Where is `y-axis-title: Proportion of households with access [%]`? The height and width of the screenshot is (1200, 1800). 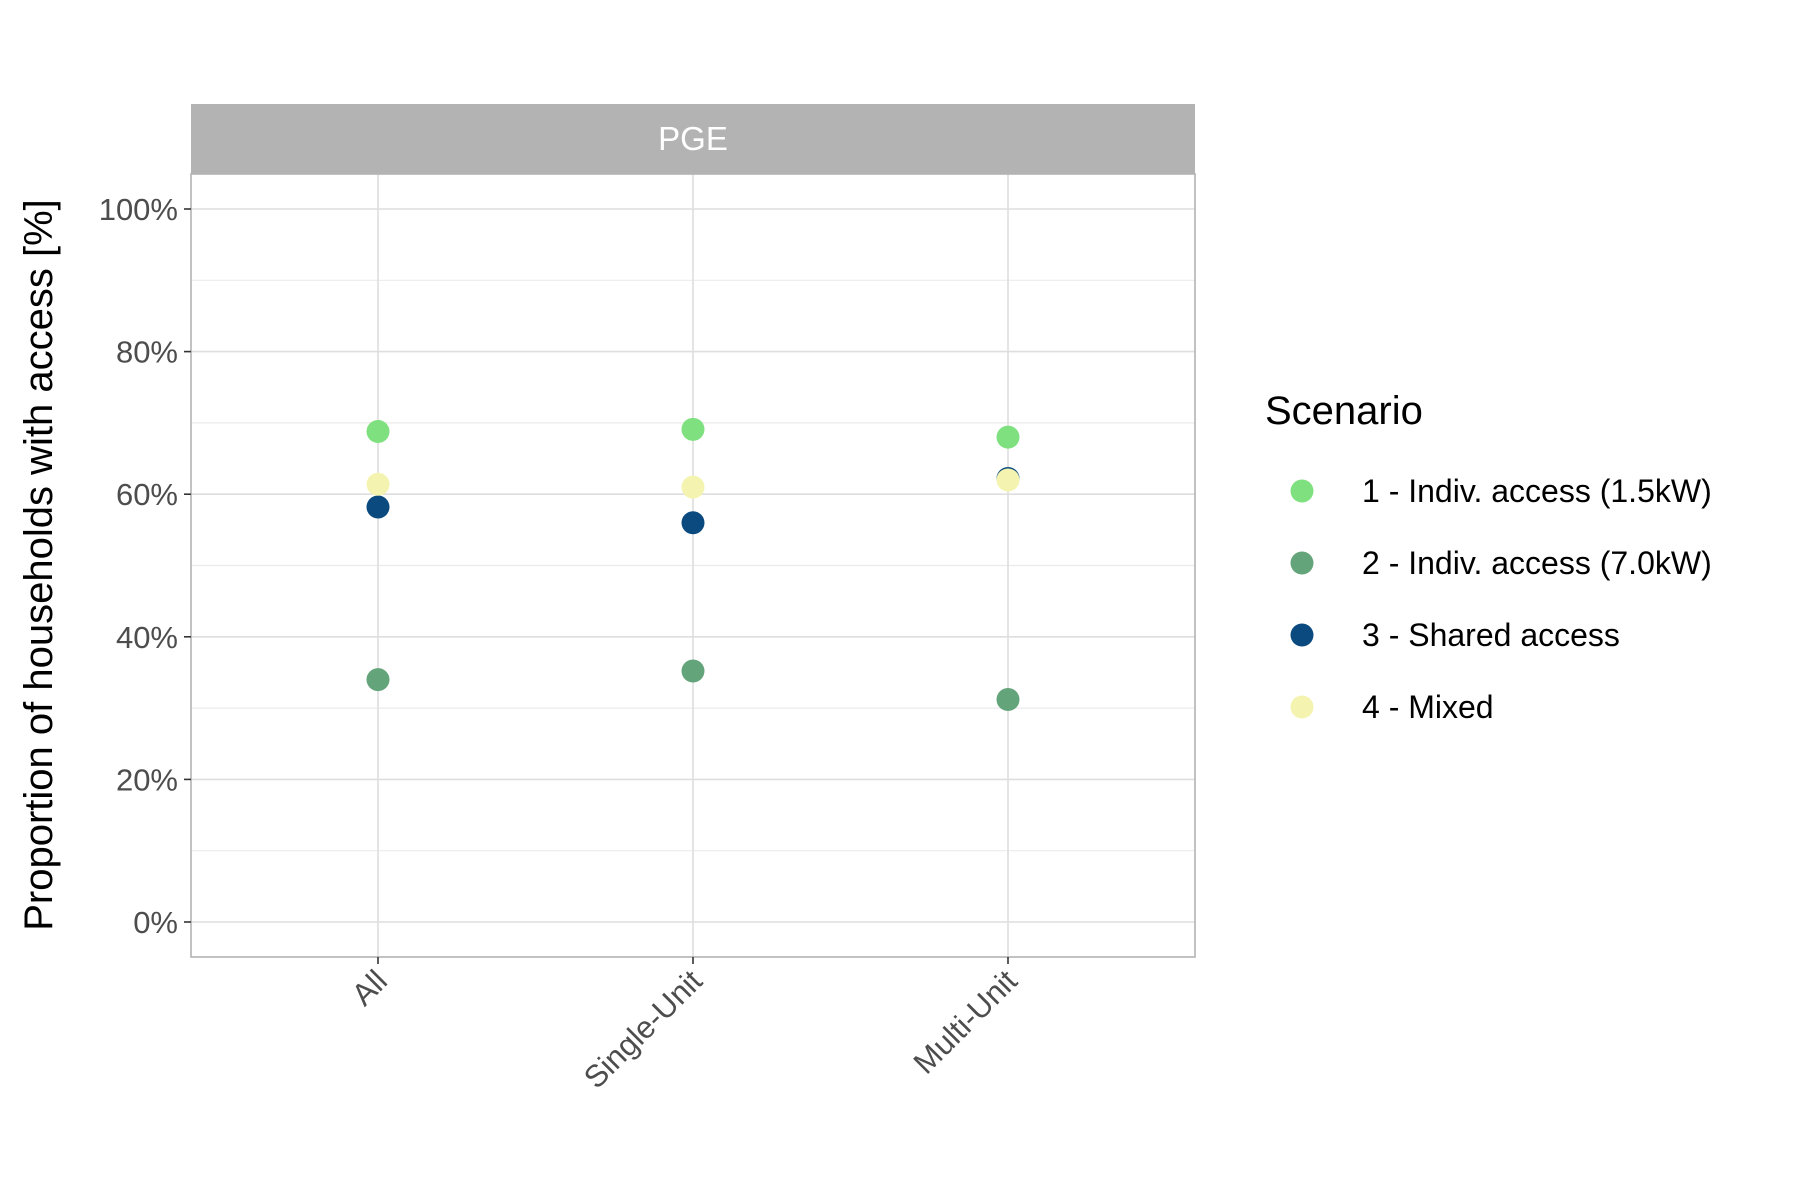
y-axis-title: Proportion of households with access [%] is located at coordinates (39, 565).